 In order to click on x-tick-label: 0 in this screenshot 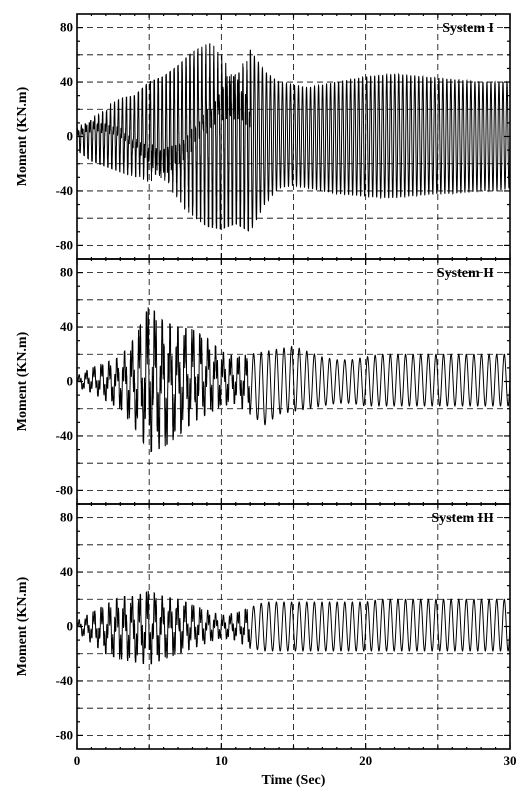, I will do `click(77, 760)`.